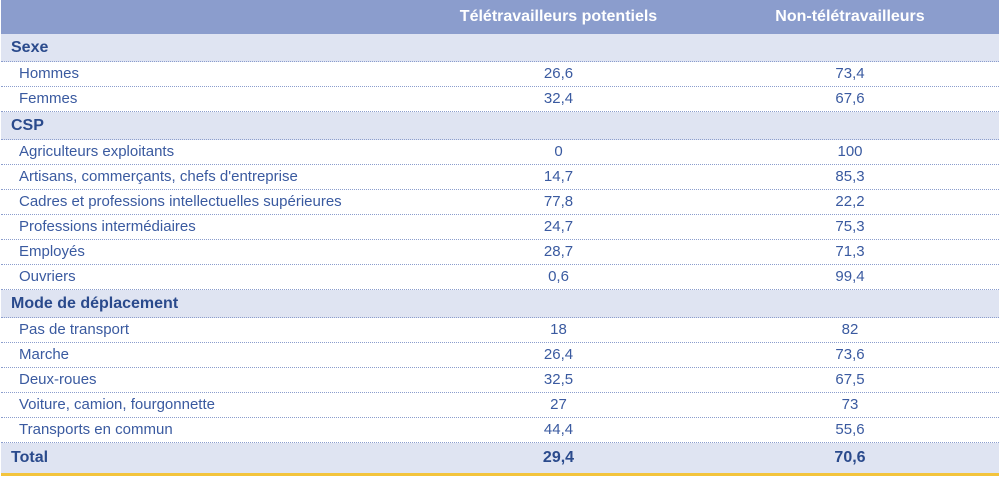 This screenshot has height=488, width=1000. What do you see at coordinates (558, 176) in the screenshot?
I see `row-value-a: 14,7` at bounding box center [558, 176].